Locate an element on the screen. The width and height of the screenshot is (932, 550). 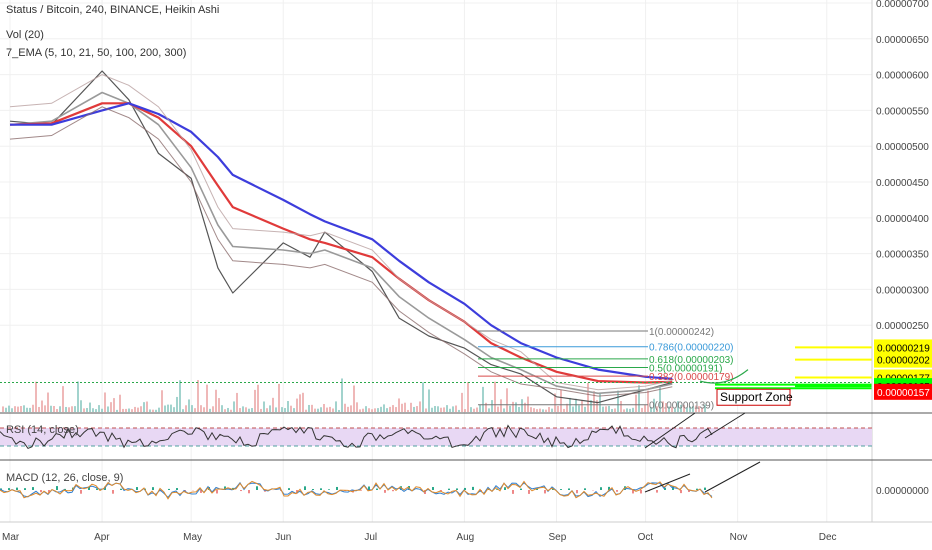
price-tick-label: 0.00000700 is located at coordinates (902, 5).